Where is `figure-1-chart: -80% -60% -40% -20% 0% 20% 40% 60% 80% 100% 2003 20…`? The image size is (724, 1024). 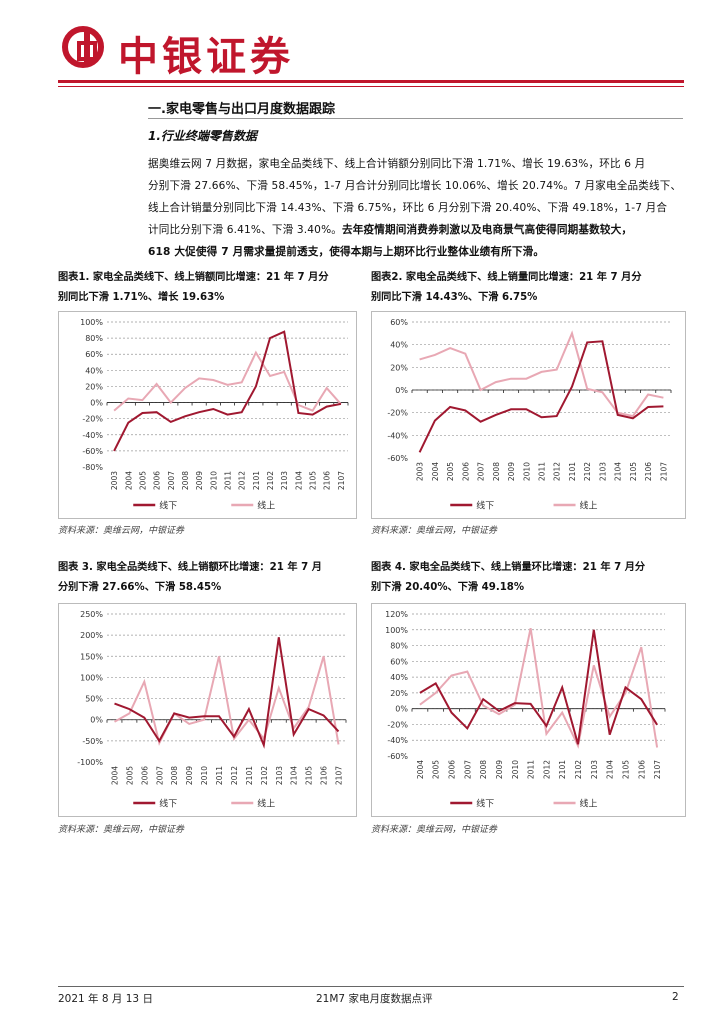 figure-1-chart: -80% -60% -40% -20% 0% 20% 40% 60% 80% 100% 2003 20… is located at coordinates (207, 415).